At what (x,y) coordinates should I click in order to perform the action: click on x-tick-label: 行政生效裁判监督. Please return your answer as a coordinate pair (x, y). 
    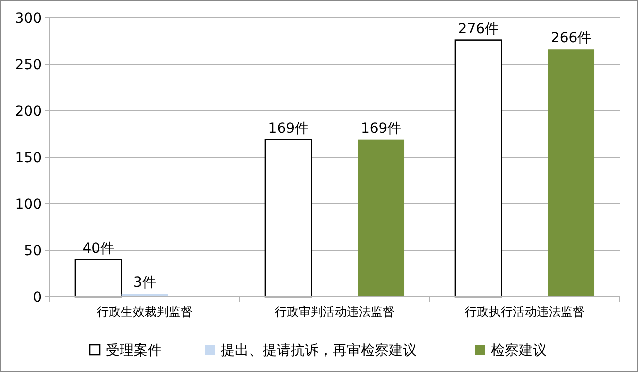
    Looking at the image, I should click on (145, 312).